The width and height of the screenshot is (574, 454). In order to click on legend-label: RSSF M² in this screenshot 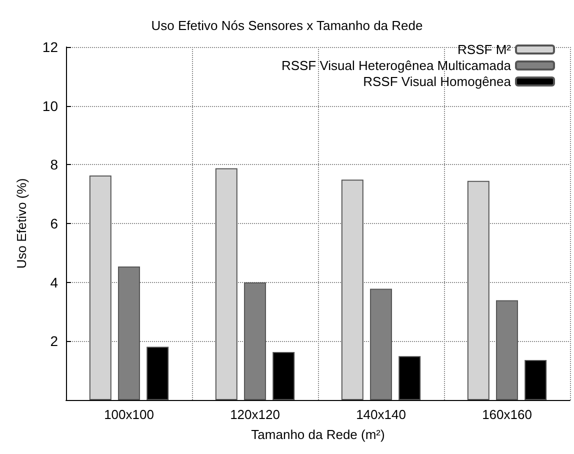, I will do `click(485, 49)`.